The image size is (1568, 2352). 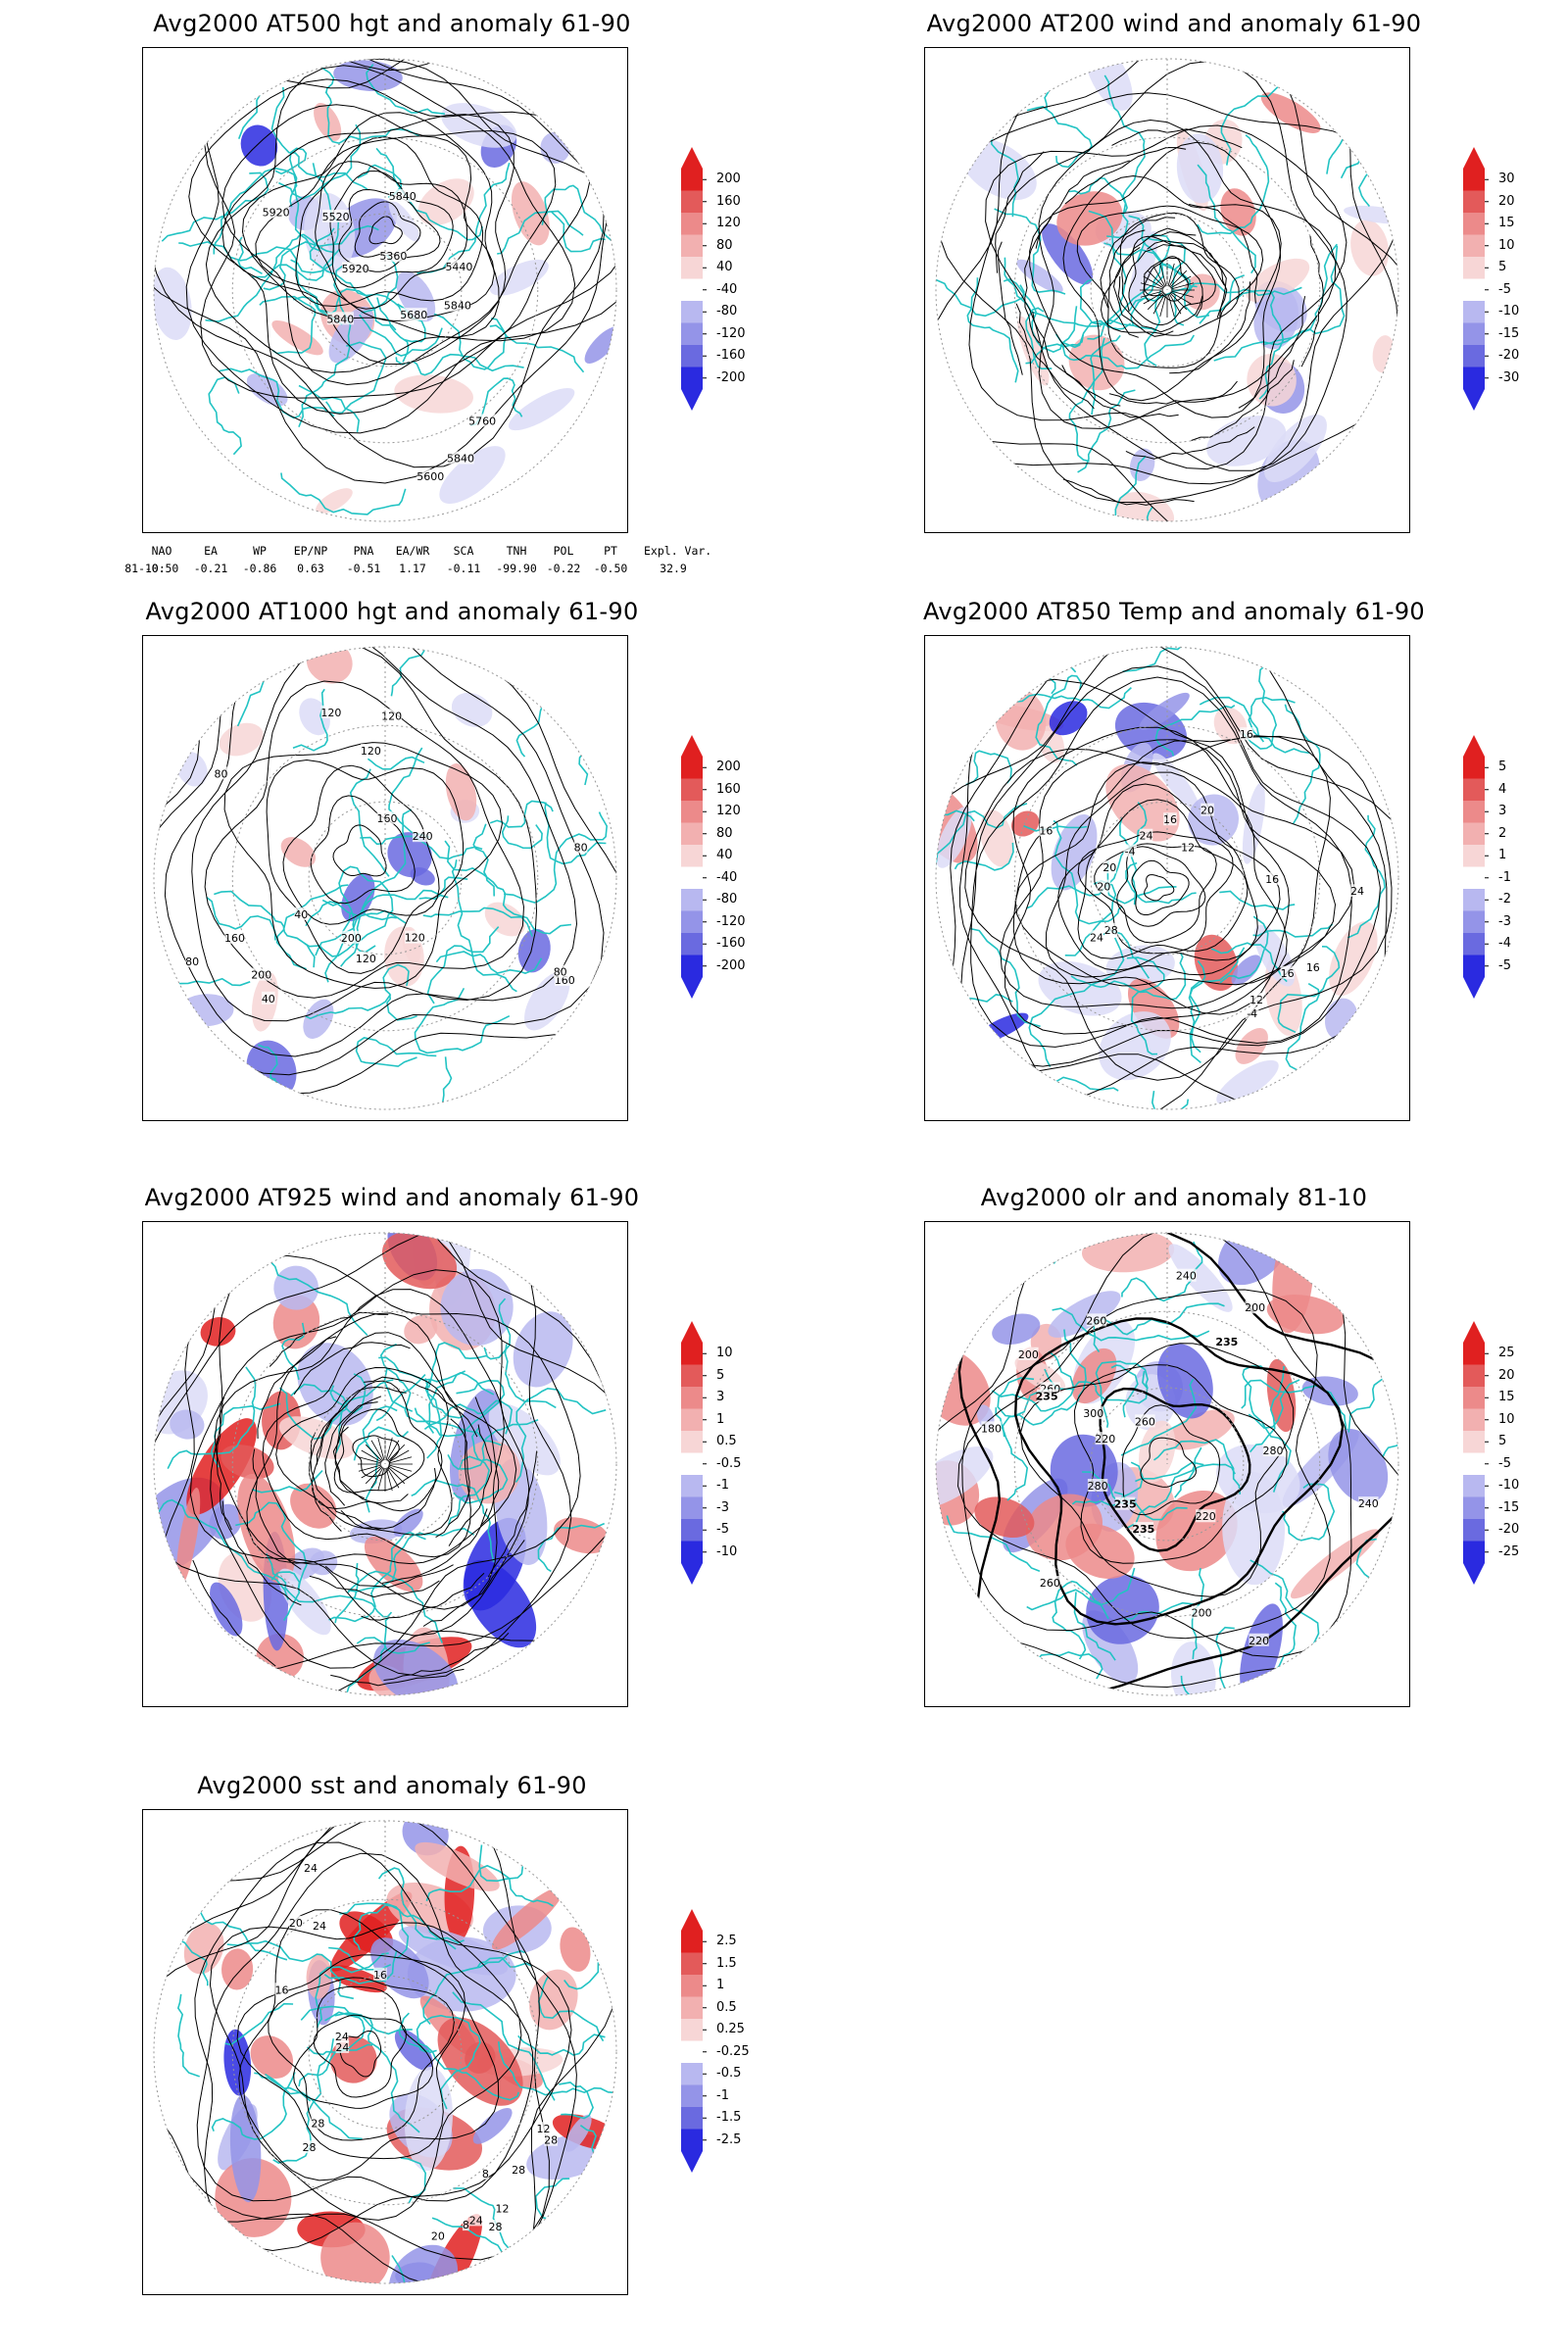 What do you see at coordinates (363, 551) in the screenshot?
I see `table-header-cell: PNA` at bounding box center [363, 551].